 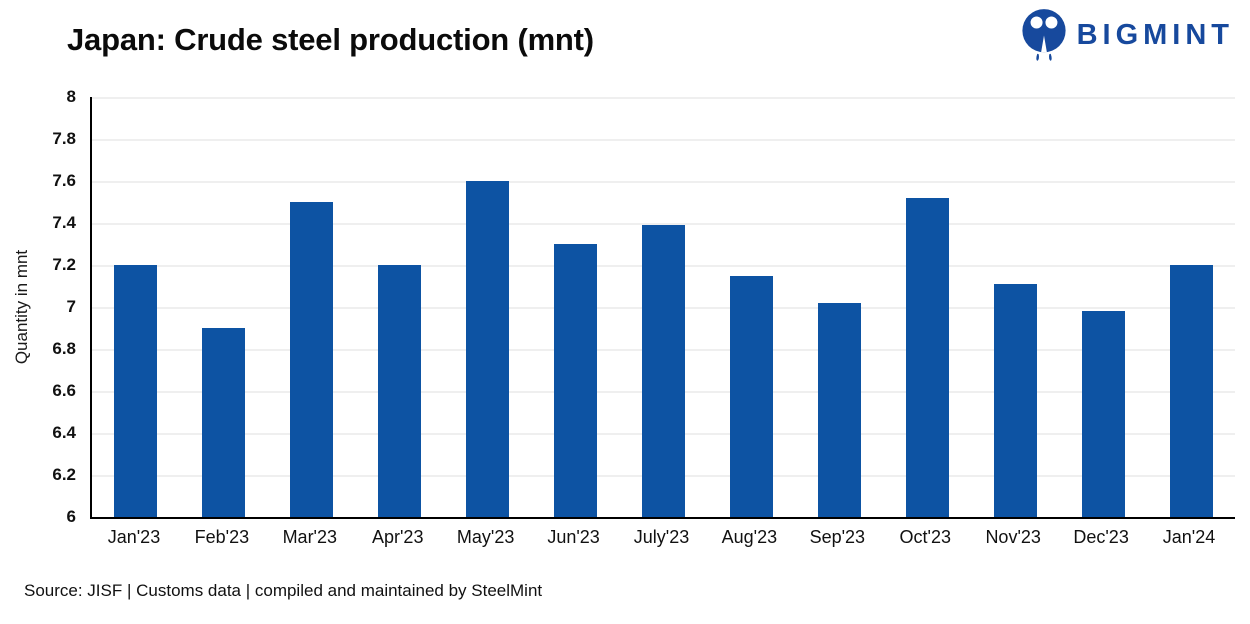 I want to click on bar-Oct'23, so click(x=927, y=357).